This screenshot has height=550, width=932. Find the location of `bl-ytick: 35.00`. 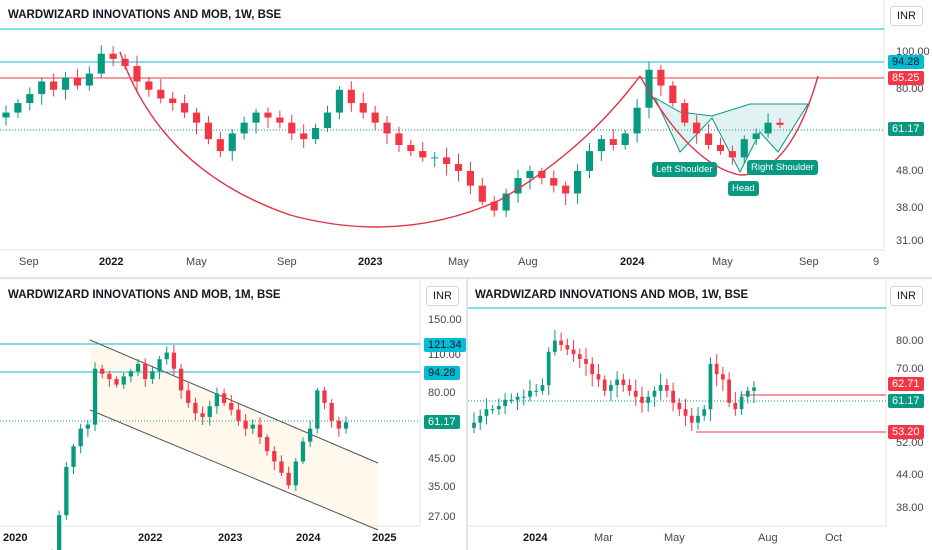

bl-ytick: 35.00 is located at coordinates (442, 487).